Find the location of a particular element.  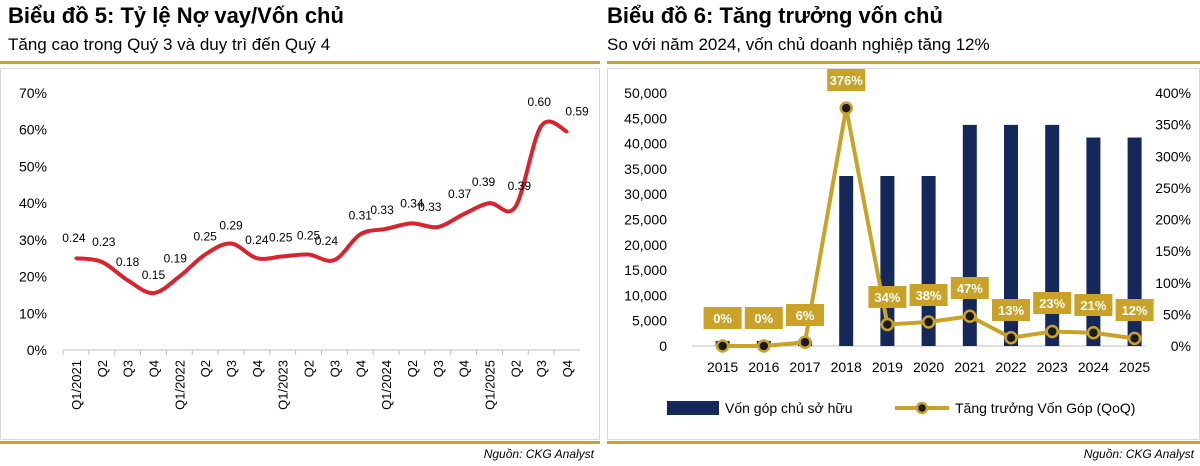

y-left-tick-label: 15,000 is located at coordinates (645, 270).